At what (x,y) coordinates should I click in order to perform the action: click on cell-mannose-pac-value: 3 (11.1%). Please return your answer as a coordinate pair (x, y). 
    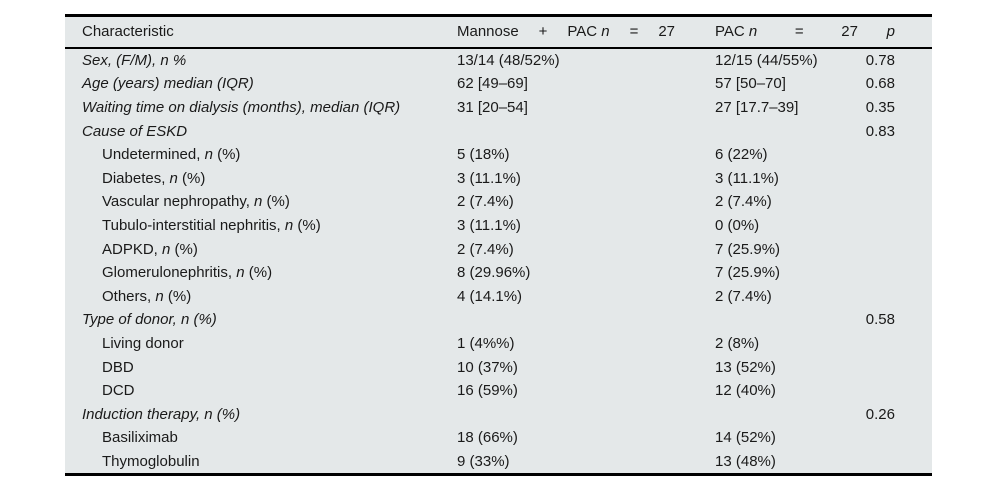
    Looking at the image, I should click on (489, 225).